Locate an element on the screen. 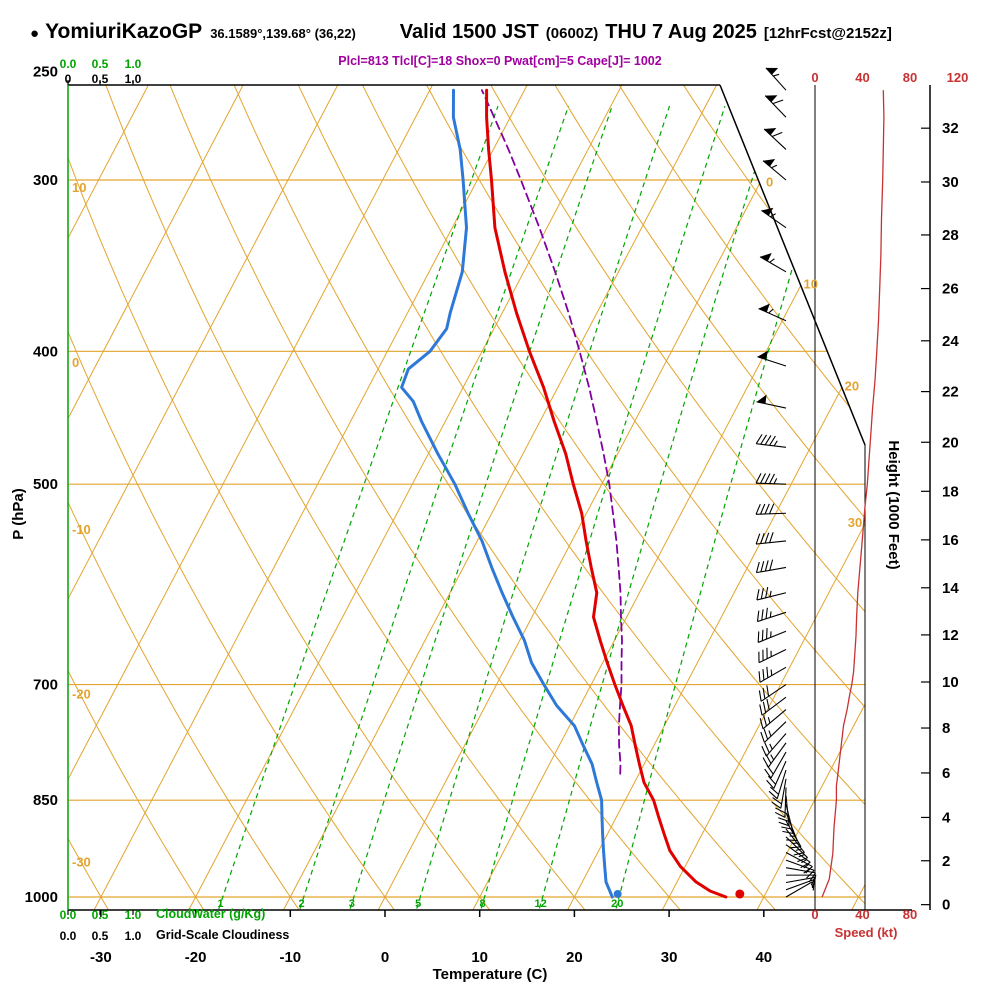 Image resolution: width=1000 pixels, height=1000 pixels. cloudwater-scale-top: 0.5 is located at coordinates (100, 64).